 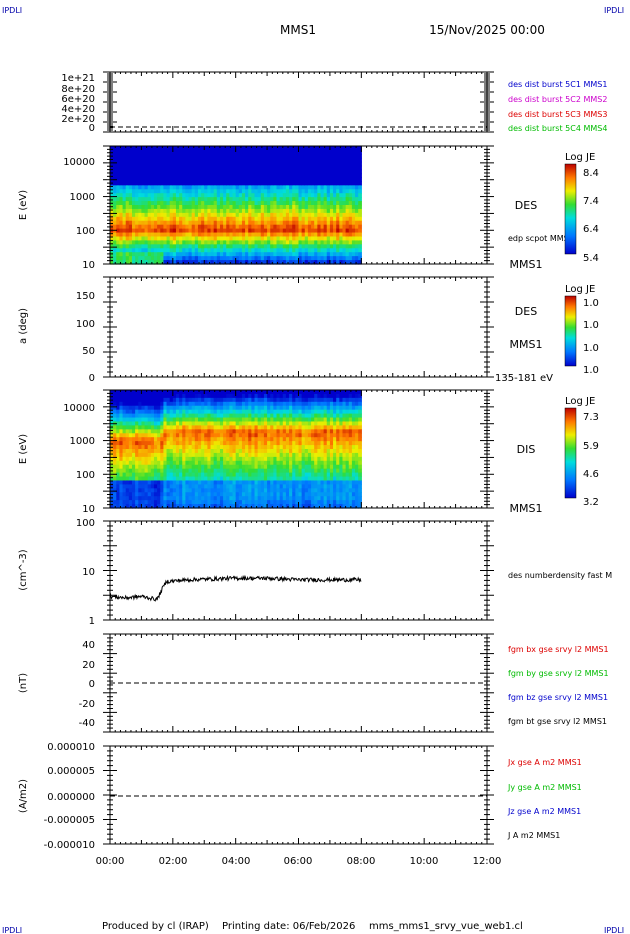 I want to click on colorbar-title: Log JE, so click(x=580, y=289).